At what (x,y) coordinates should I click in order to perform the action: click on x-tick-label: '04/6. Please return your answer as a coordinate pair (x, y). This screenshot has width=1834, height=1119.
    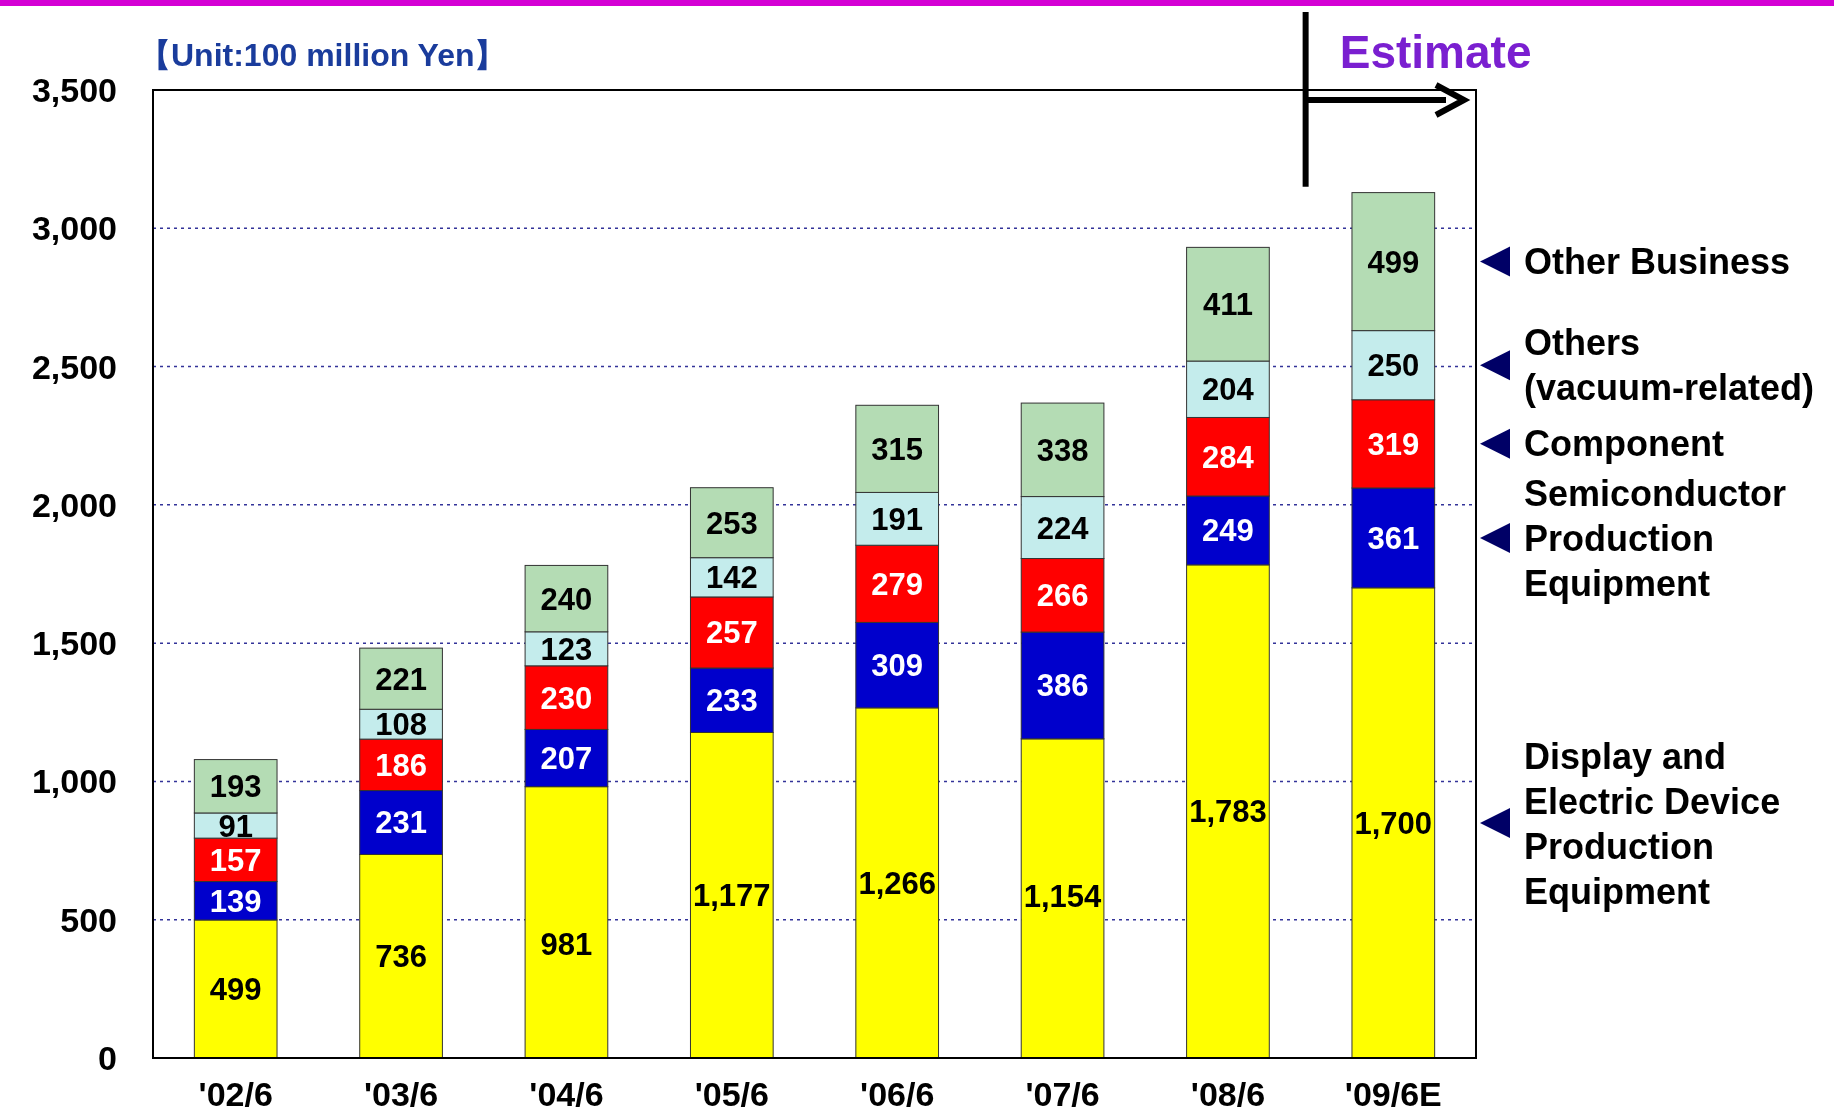
    Looking at the image, I should click on (566, 1094).